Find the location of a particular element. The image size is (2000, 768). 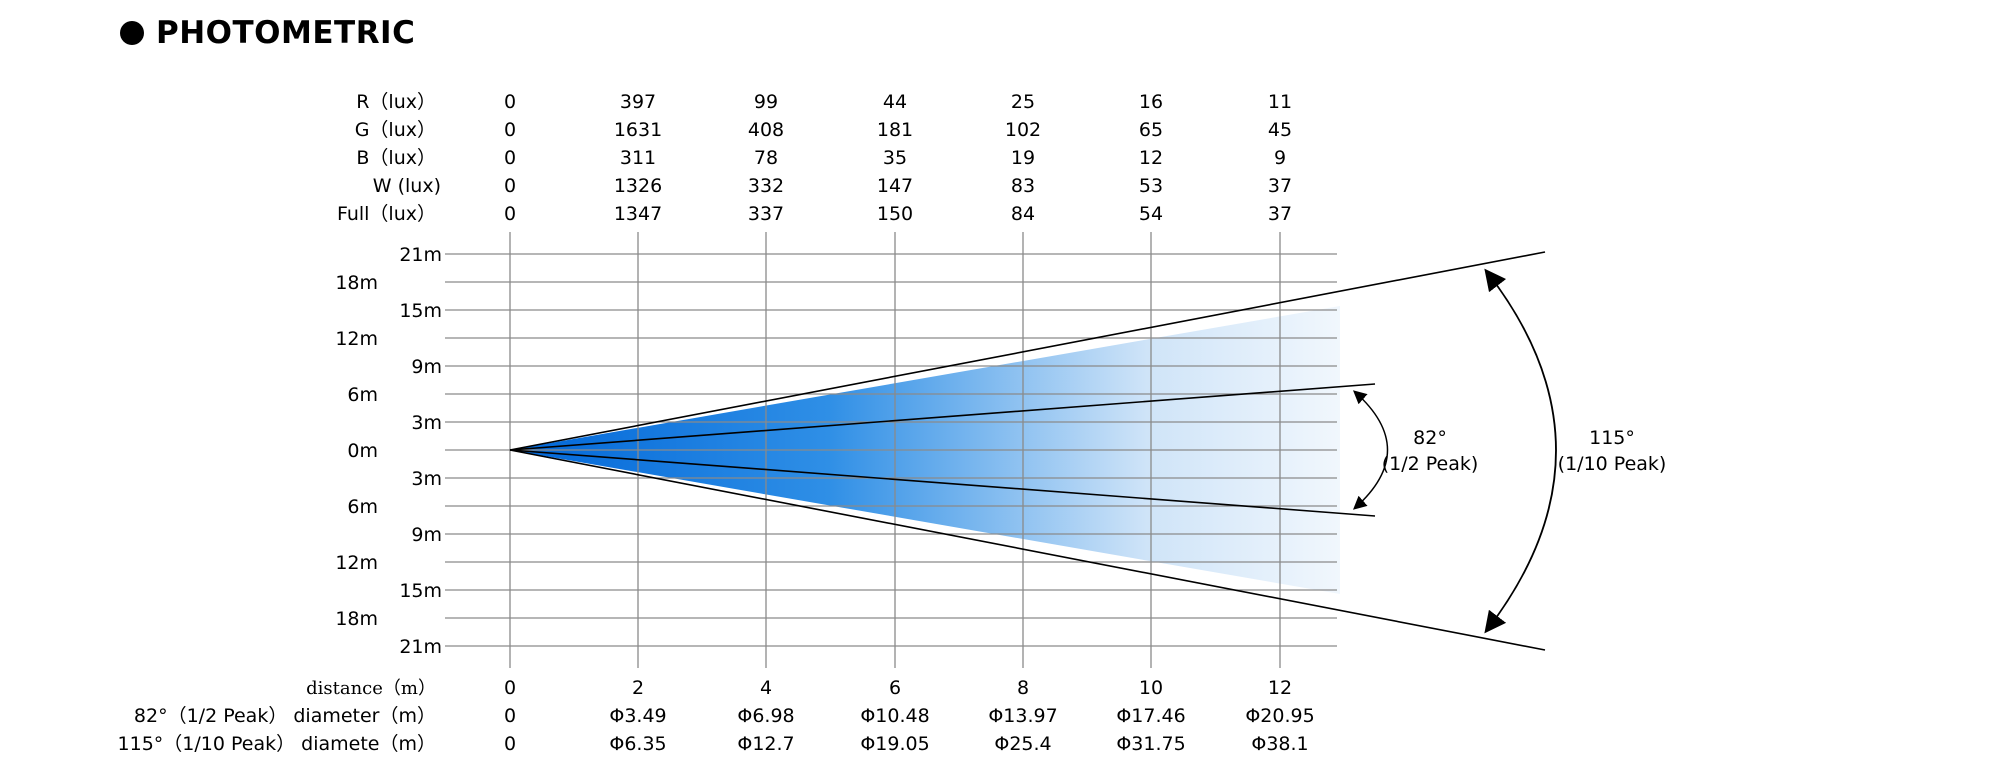

diameter-value: Φ20.95 is located at coordinates (1279, 716).